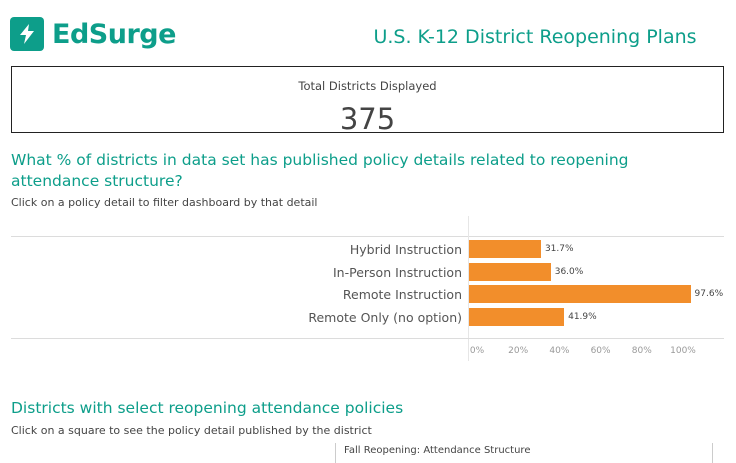 The height and width of the screenshot is (463, 736). I want to click on bar-value-label: 97.6%, so click(709, 294).